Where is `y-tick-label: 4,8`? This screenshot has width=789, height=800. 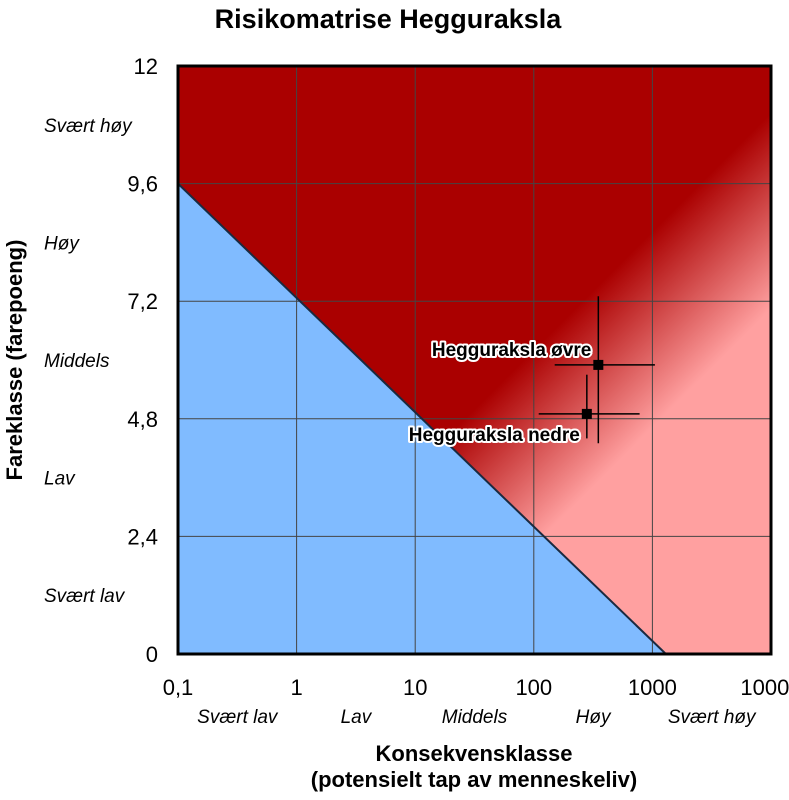
y-tick-label: 4,8 is located at coordinates (142, 419).